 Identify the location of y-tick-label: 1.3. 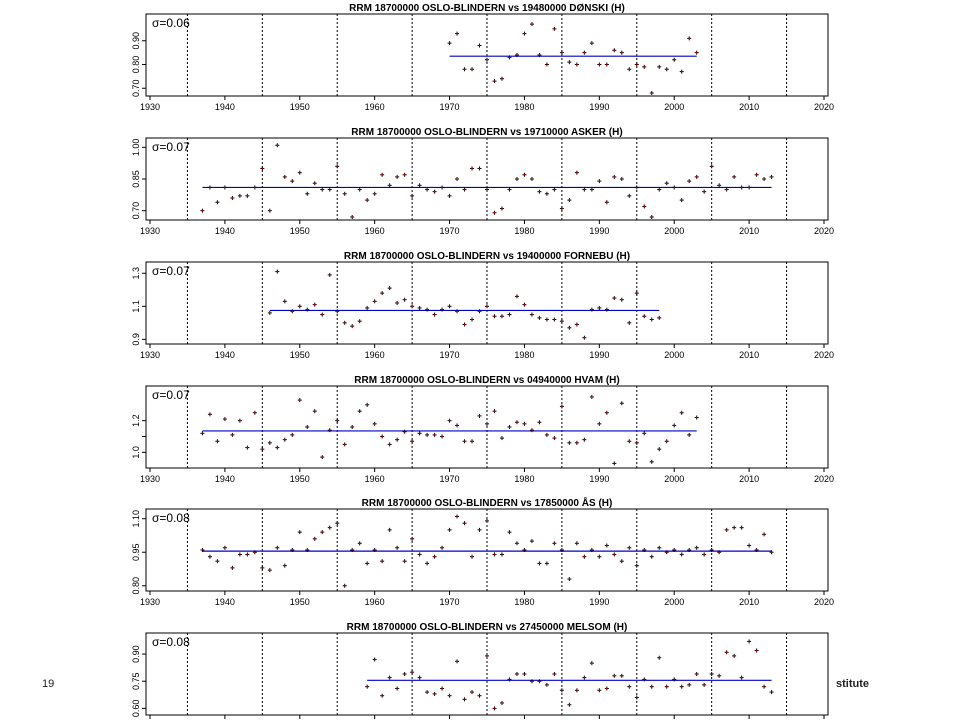
(136, 273).